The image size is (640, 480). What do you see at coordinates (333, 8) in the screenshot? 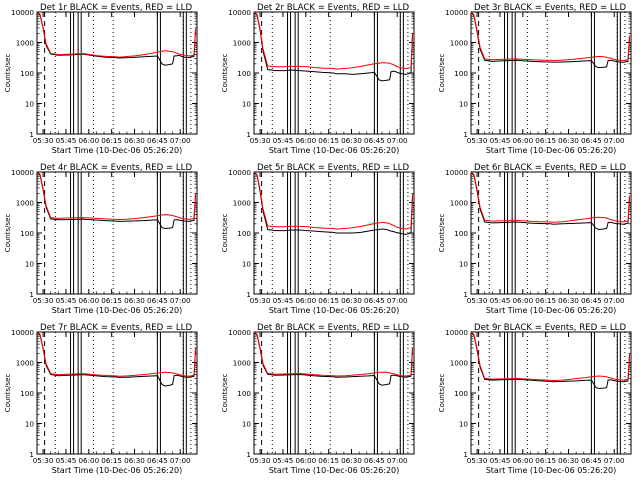
I see `panel-title: Det 2r BLACK = Events, RED = LLD` at bounding box center [333, 8].